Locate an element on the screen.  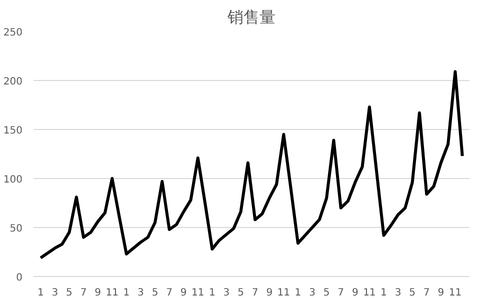
chart-title: 销售量 is located at coordinates (251, 17).